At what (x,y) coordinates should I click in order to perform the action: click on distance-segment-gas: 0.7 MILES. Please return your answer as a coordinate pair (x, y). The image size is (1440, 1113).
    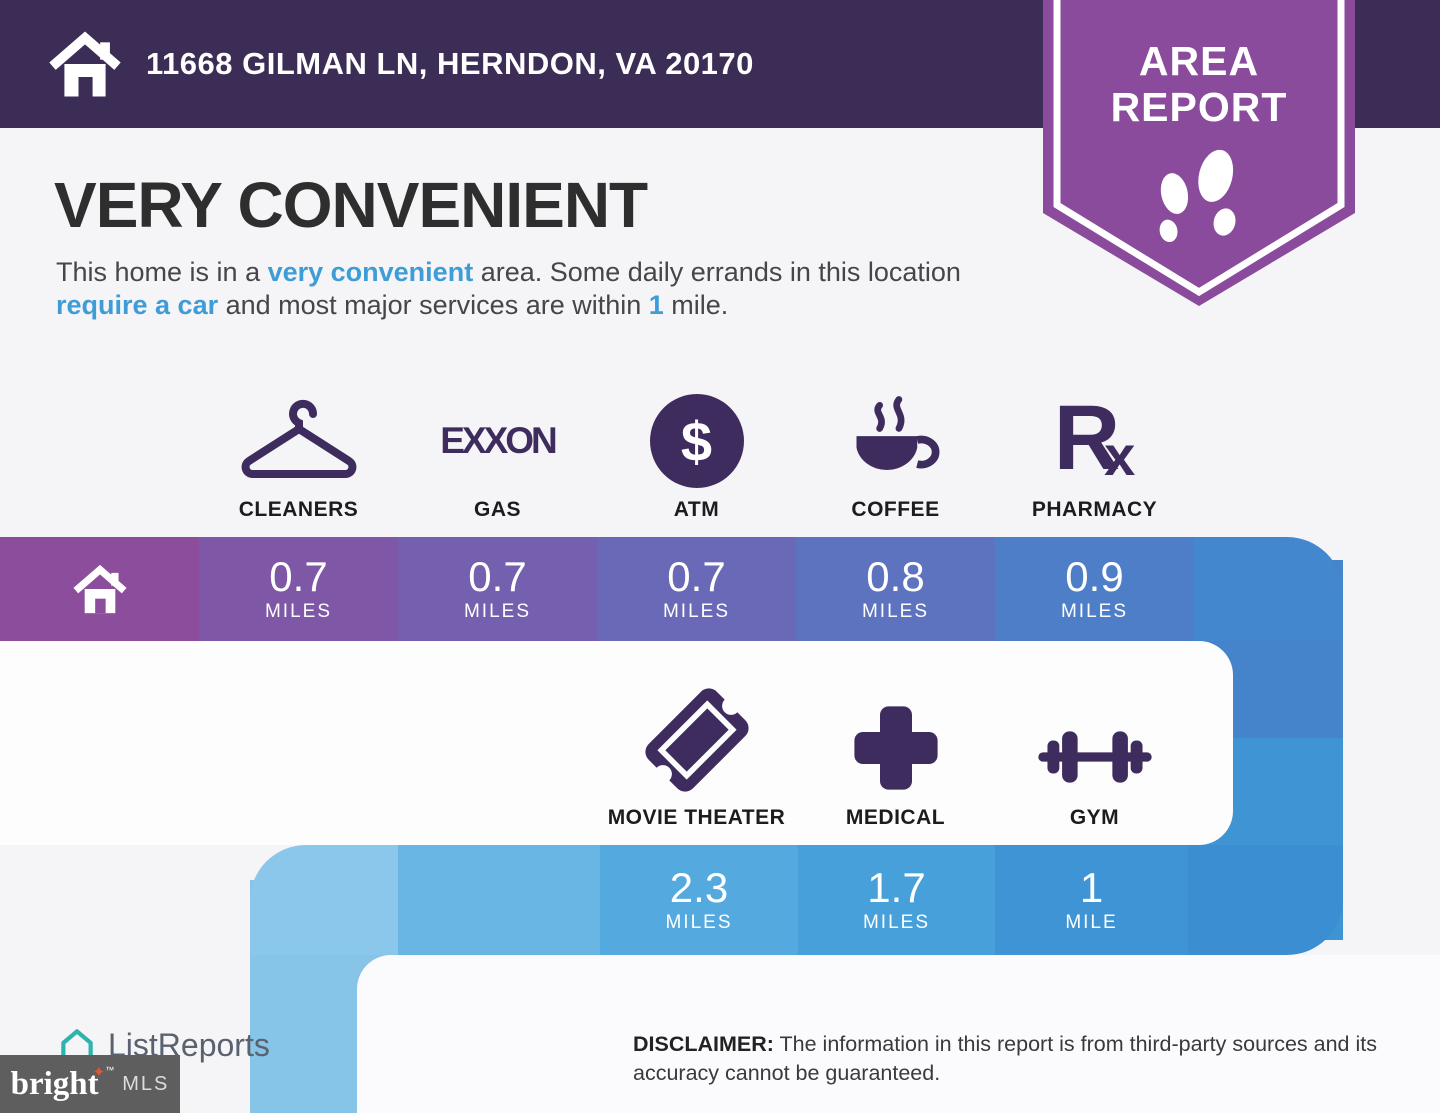
    Looking at the image, I should click on (497, 589).